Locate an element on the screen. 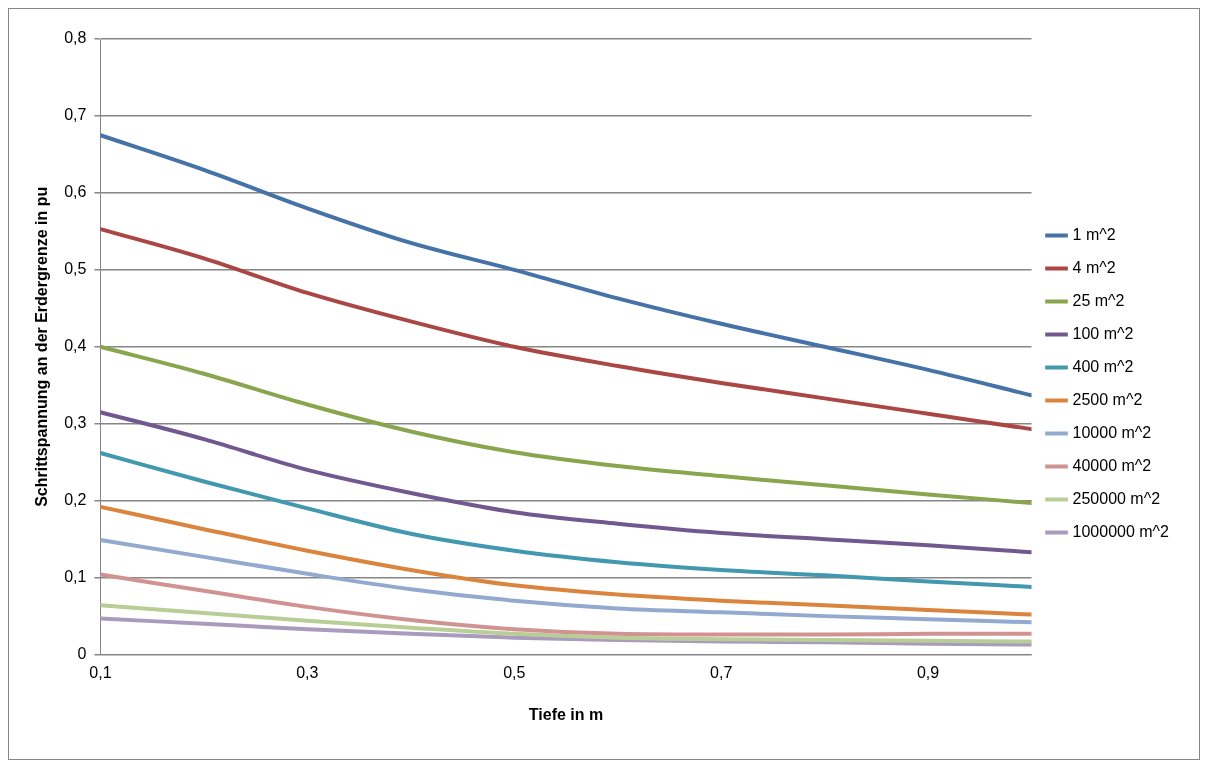  y-tick-label: 0,5 is located at coordinates (75, 269).